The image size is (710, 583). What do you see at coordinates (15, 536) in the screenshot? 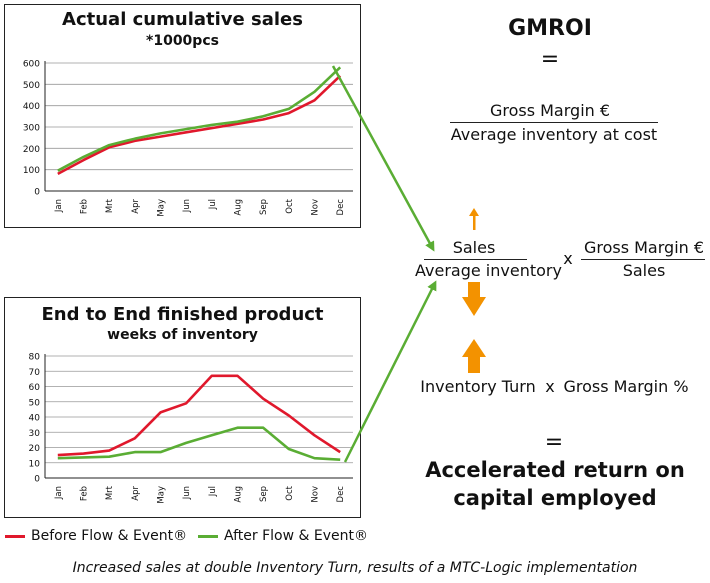
I see `legend-before-swatch` at bounding box center [15, 536].